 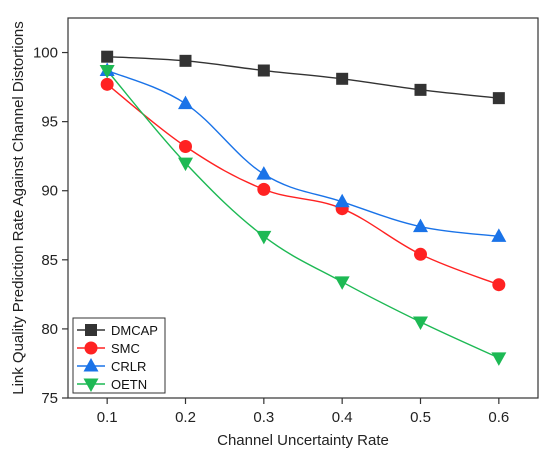 I want to click on y-tick-label: 75, so click(x=49, y=398).